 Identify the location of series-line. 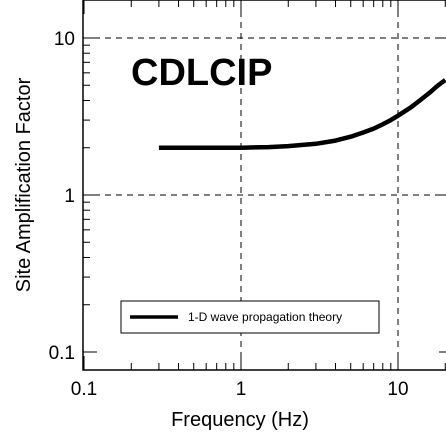
(302, 114).